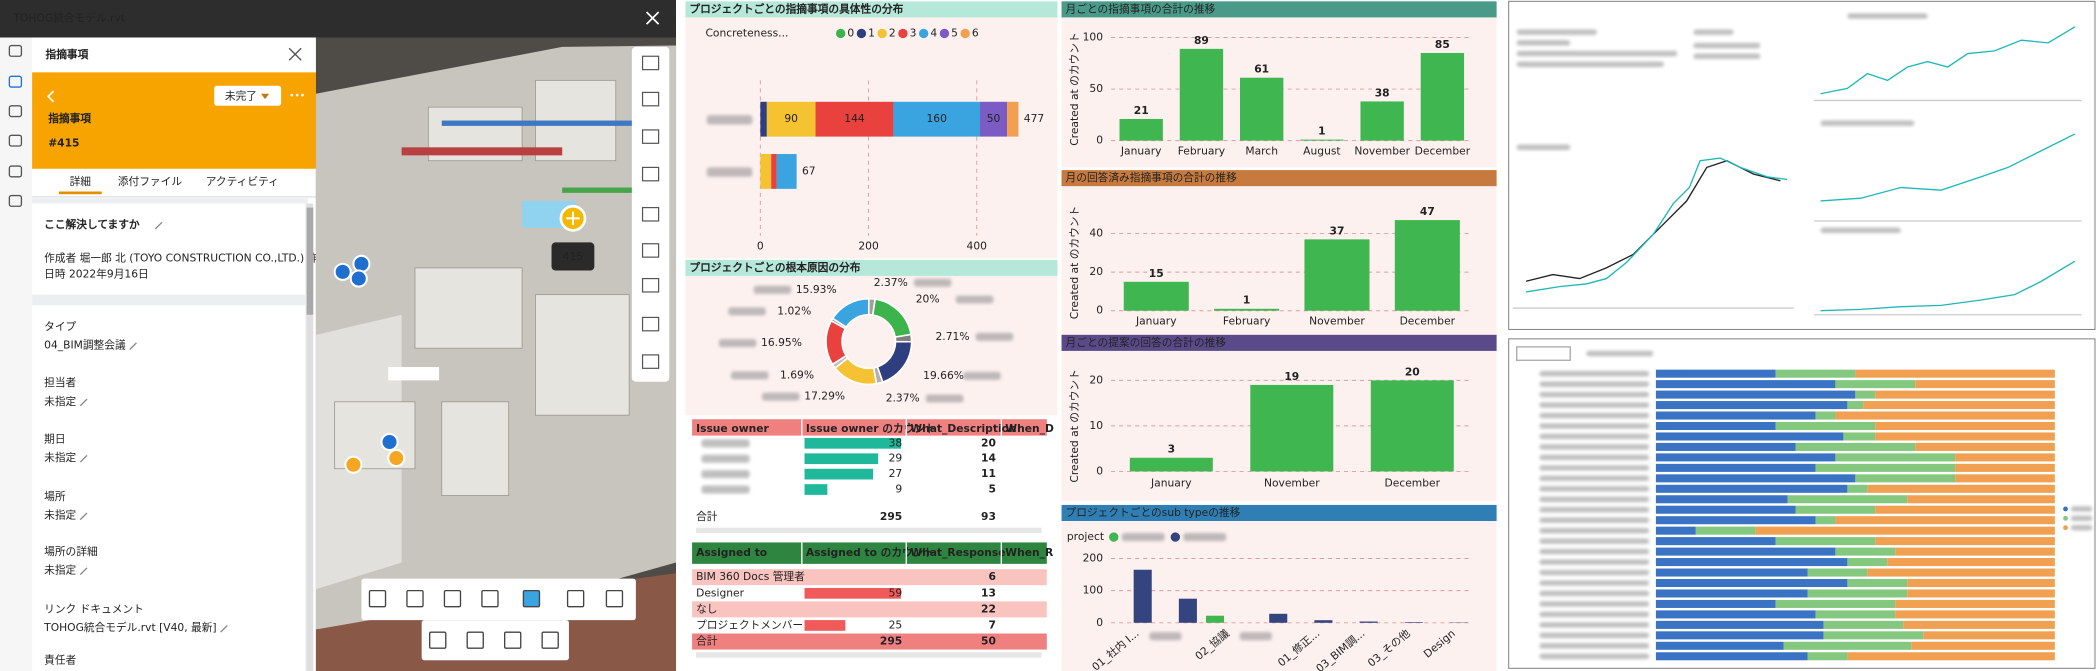 This screenshot has height=671, width=2099. Describe the element at coordinates (248, 95) in the screenshot. I see `status-button` at that location.